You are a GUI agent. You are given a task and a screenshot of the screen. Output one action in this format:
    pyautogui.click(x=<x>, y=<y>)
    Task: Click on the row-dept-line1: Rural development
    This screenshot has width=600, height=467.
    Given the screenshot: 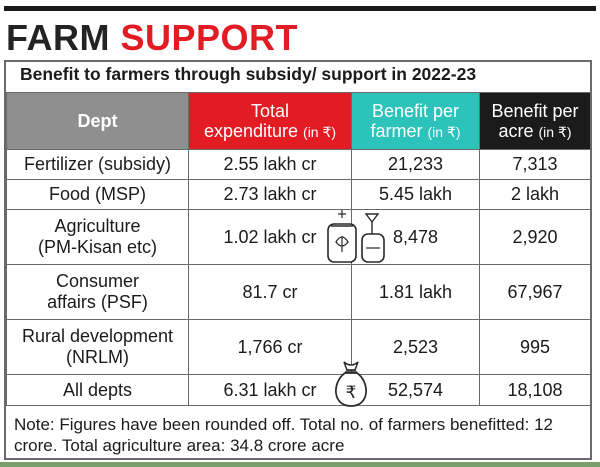 What is the action you would take?
    pyautogui.click(x=97, y=336)
    